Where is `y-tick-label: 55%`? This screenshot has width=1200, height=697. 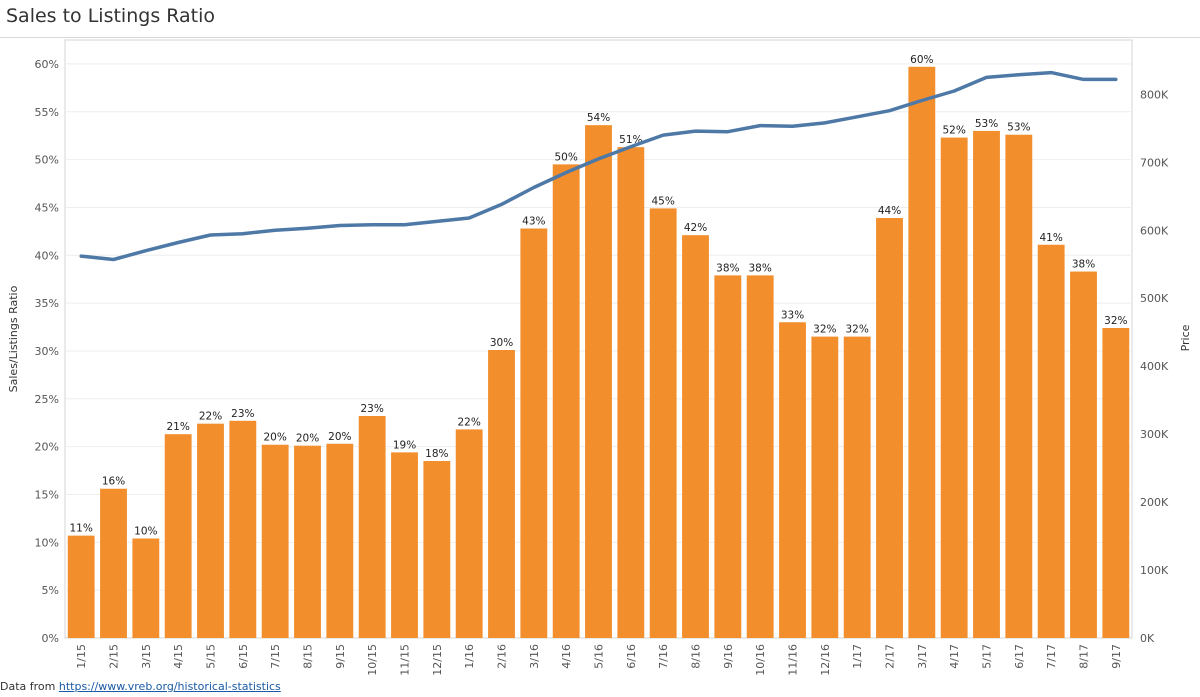 y-tick-label: 55% is located at coordinates (47, 112).